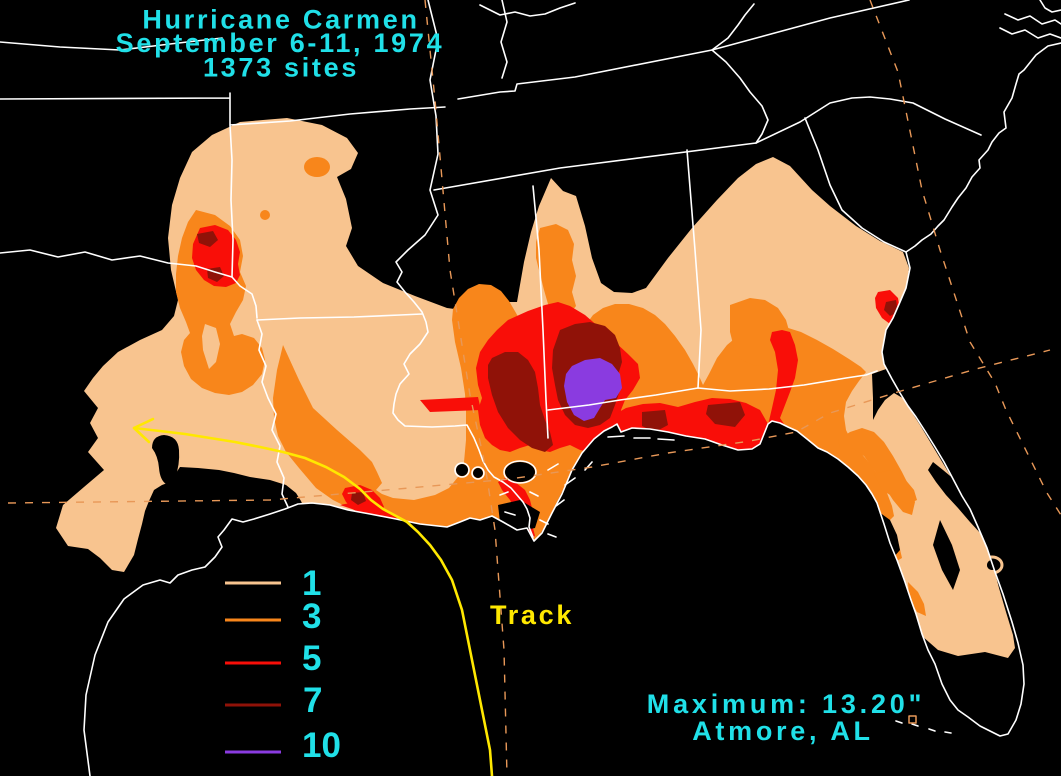 The image size is (1061, 776). What do you see at coordinates (312, 700) in the screenshot?
I see `svg-text: 7` at bounding box center [312, 700].